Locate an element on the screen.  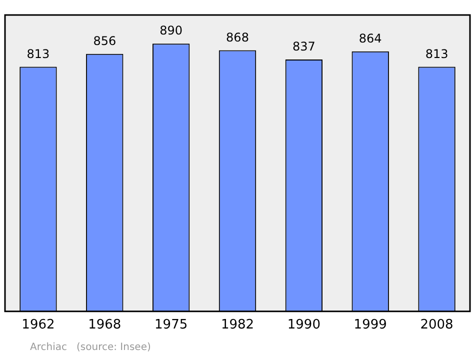
data-label: 890 is located at coordinates (171, 31).